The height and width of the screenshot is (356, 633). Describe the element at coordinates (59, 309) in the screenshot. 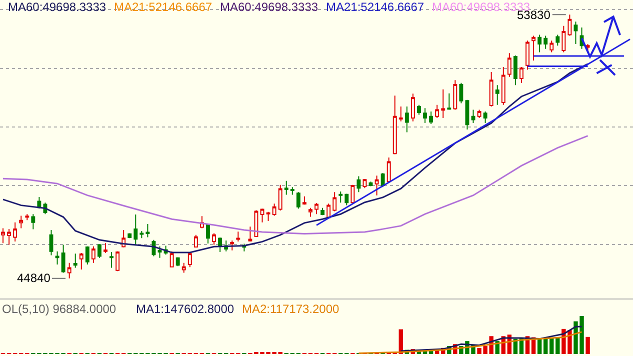

I see `chart-title: OL(5,10) 96884.0000` at that location.